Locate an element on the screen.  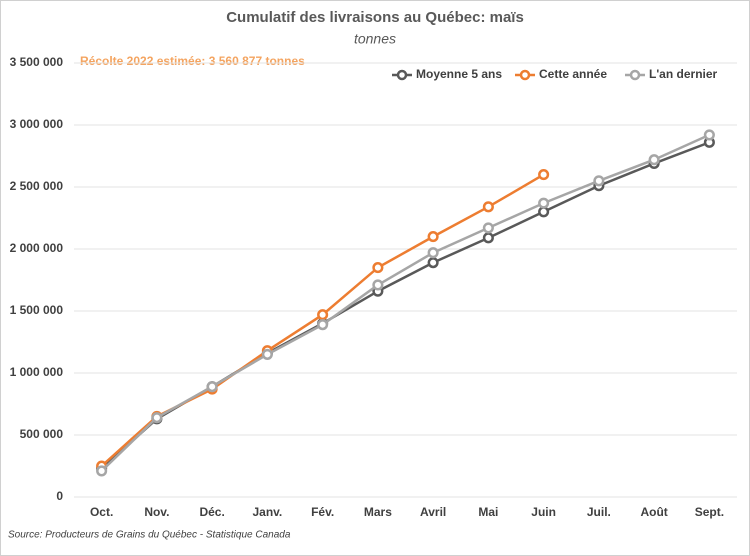
x-tick-label: Juin is located at coordinates (543, 512).